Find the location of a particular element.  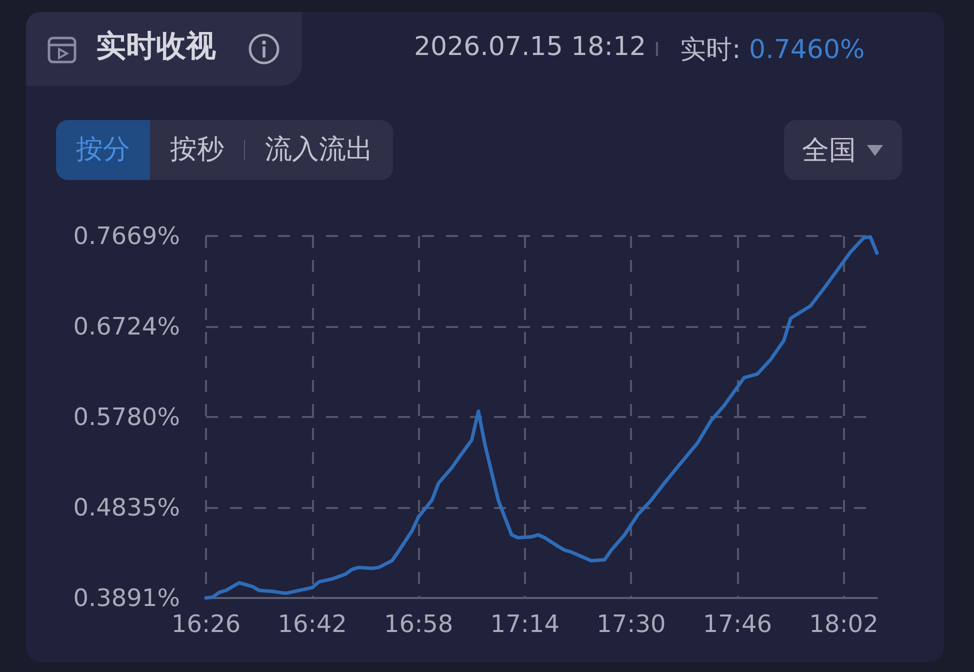

x-tick-label: 16:26 is located at coordinates (206, 624).